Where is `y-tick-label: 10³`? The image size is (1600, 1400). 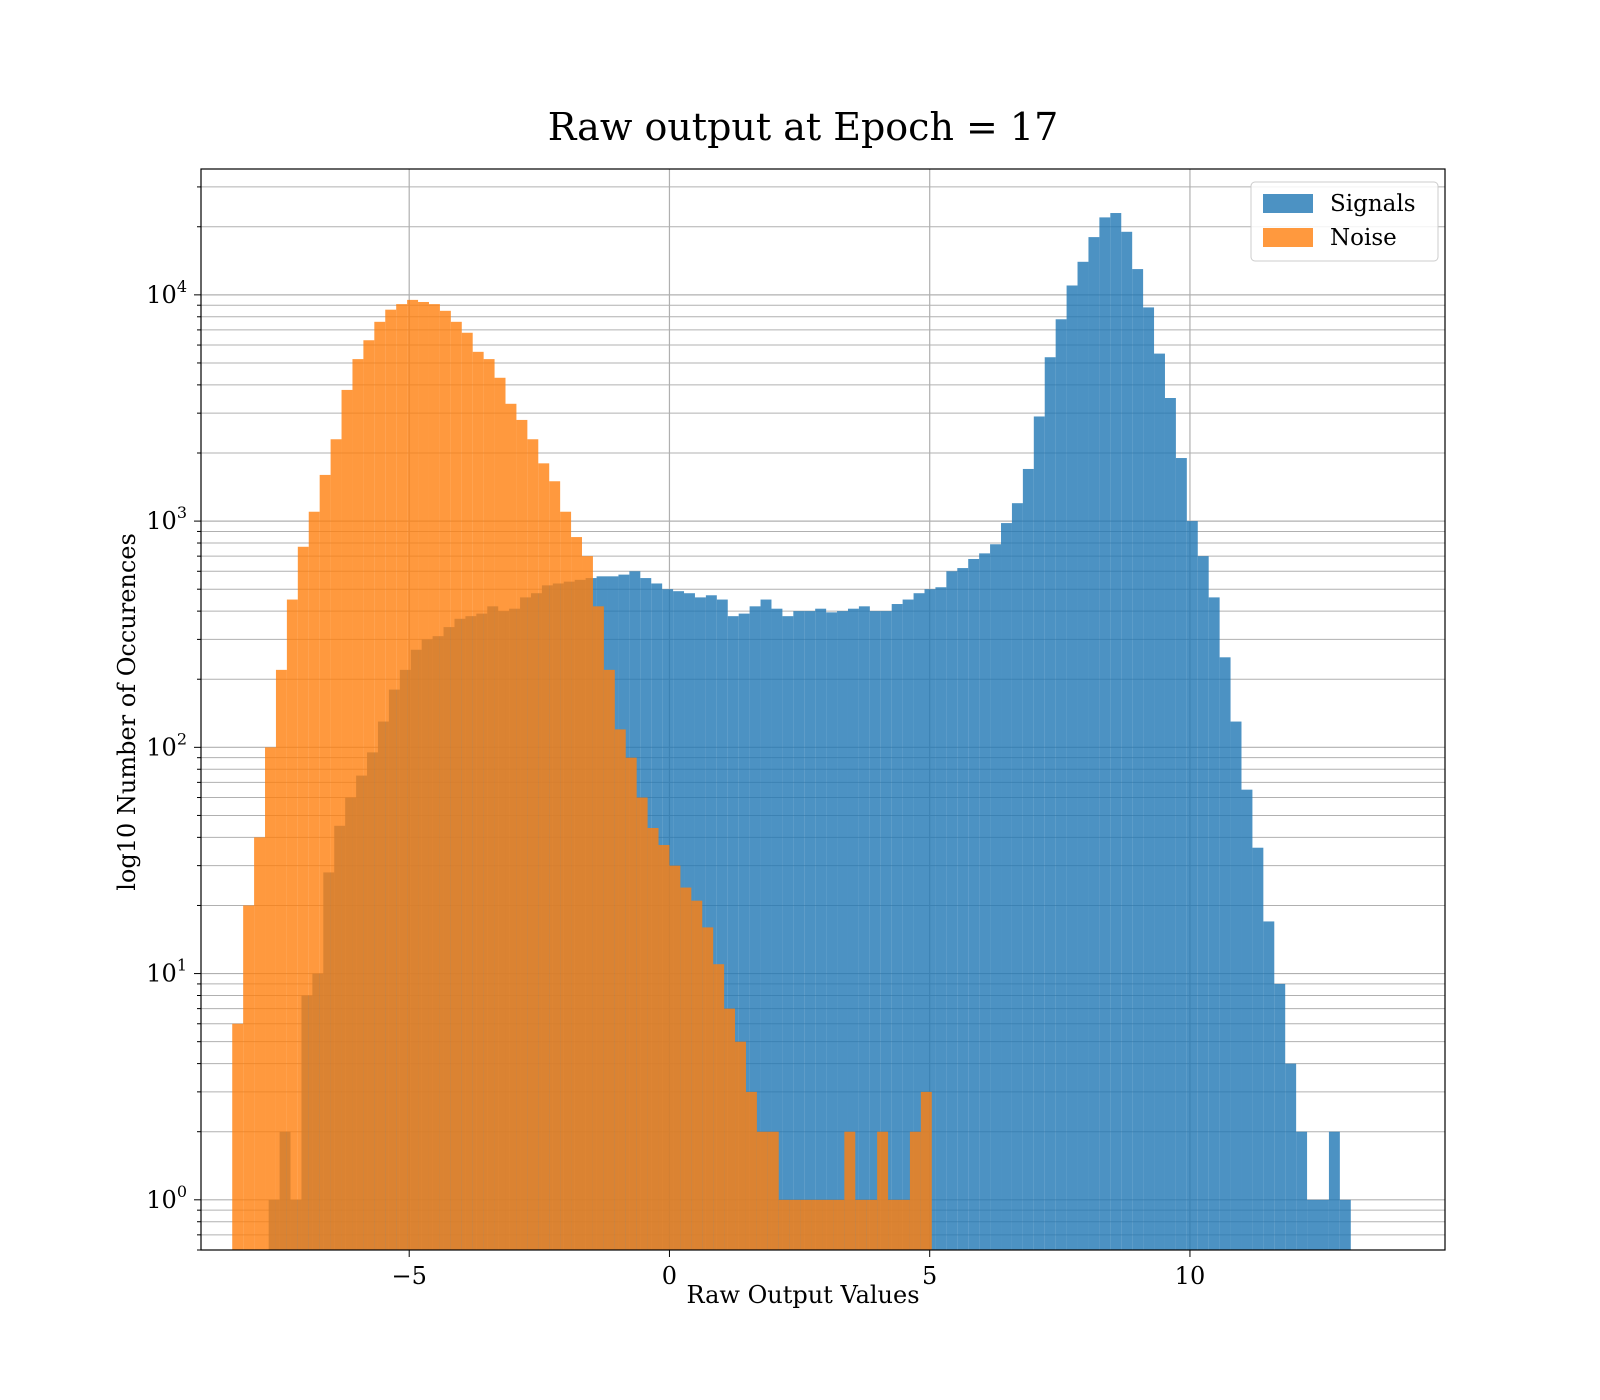 y-tick-label: 10³ is located at coordinates (166, 519).